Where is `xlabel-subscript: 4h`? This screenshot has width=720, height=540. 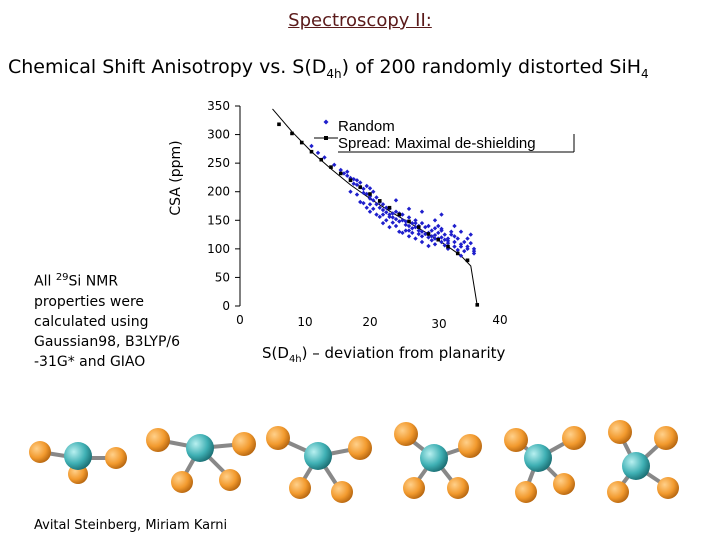
xlabel-subscript: 4h is located at coordinates (295, 359).